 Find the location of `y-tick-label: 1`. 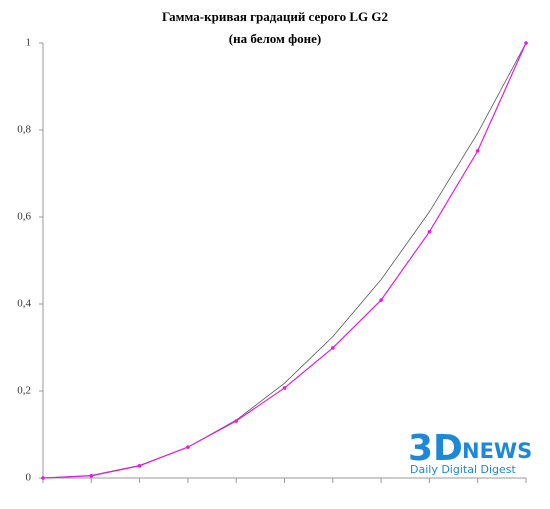

y-tick-label: 1 is located at coordinates (29, 43).